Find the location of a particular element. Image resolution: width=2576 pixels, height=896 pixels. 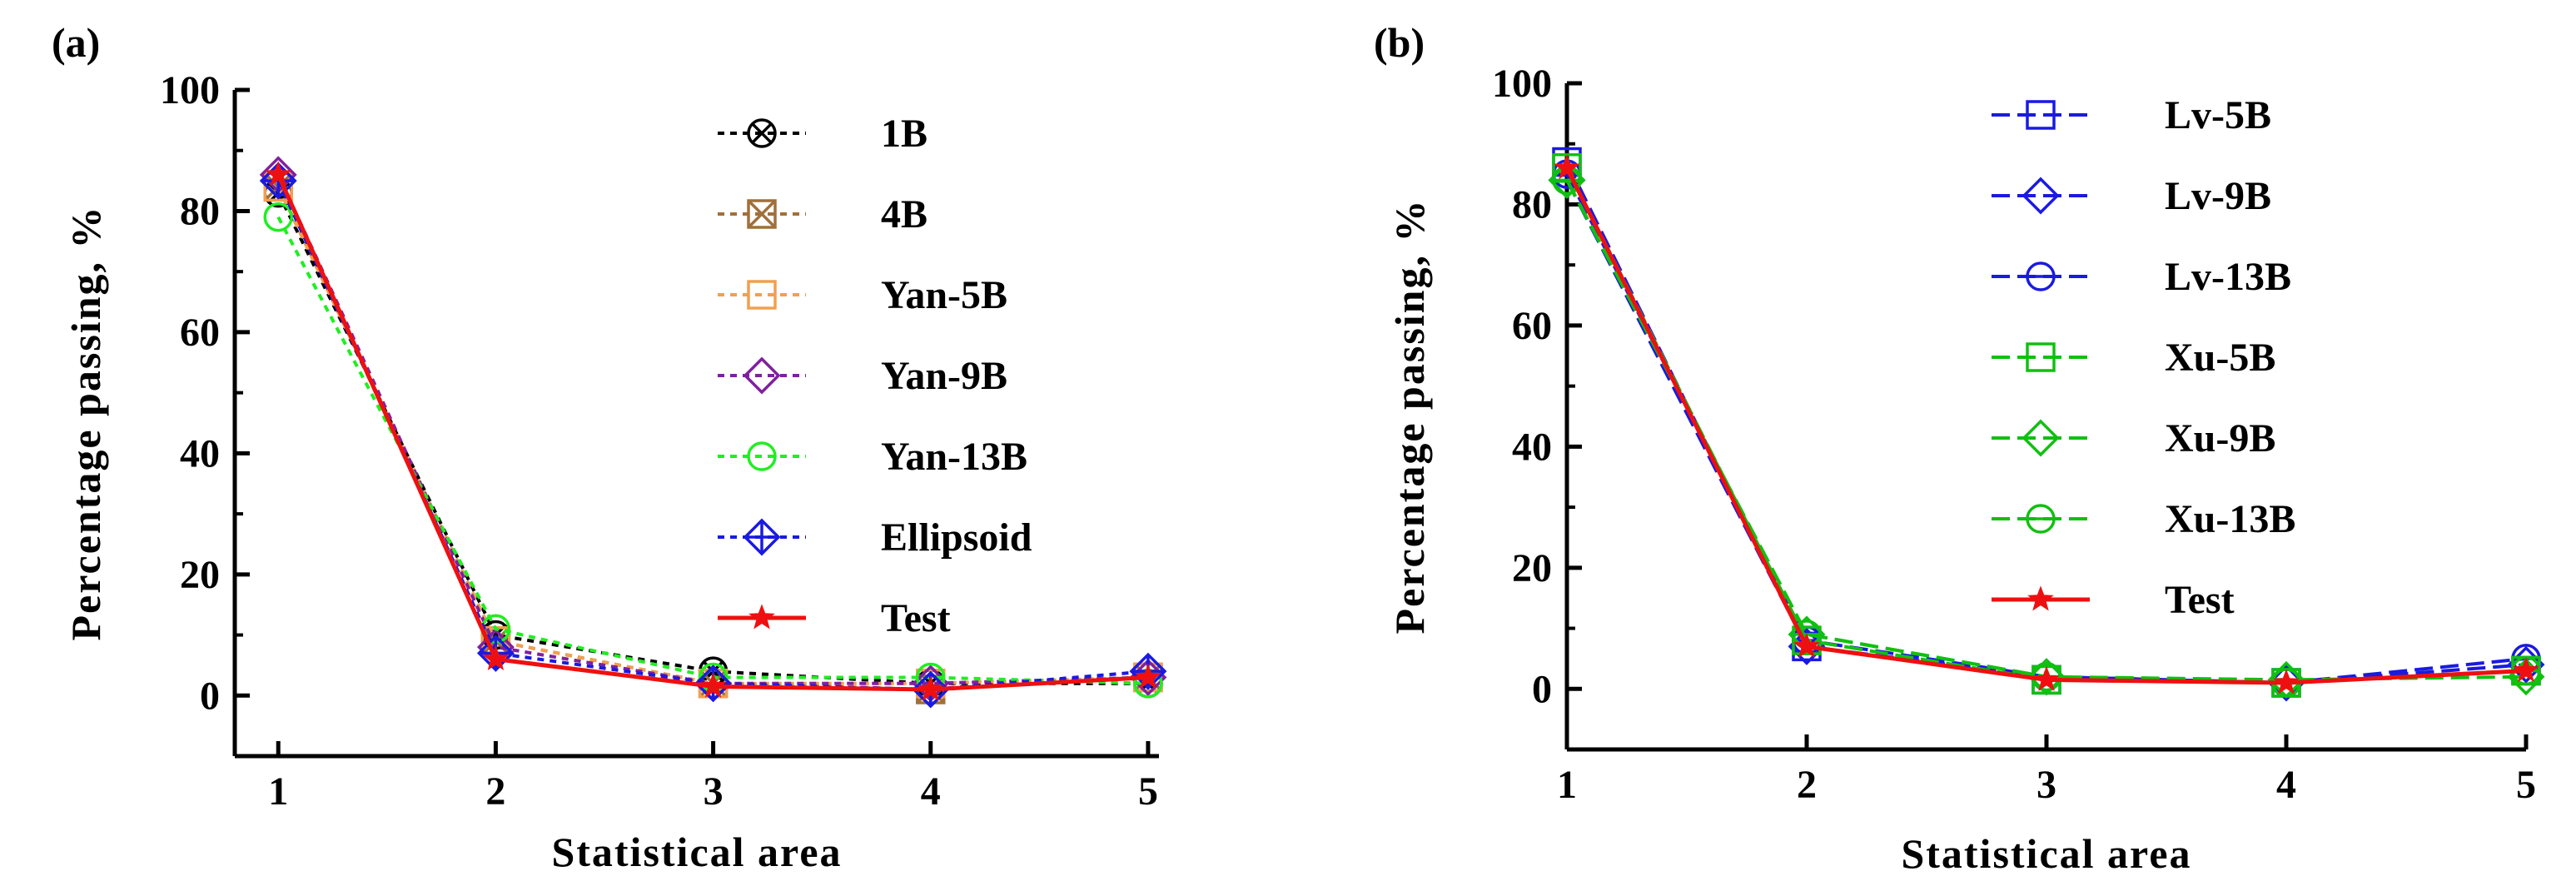

legend-label: 4B is located at coordinates (904, 214).